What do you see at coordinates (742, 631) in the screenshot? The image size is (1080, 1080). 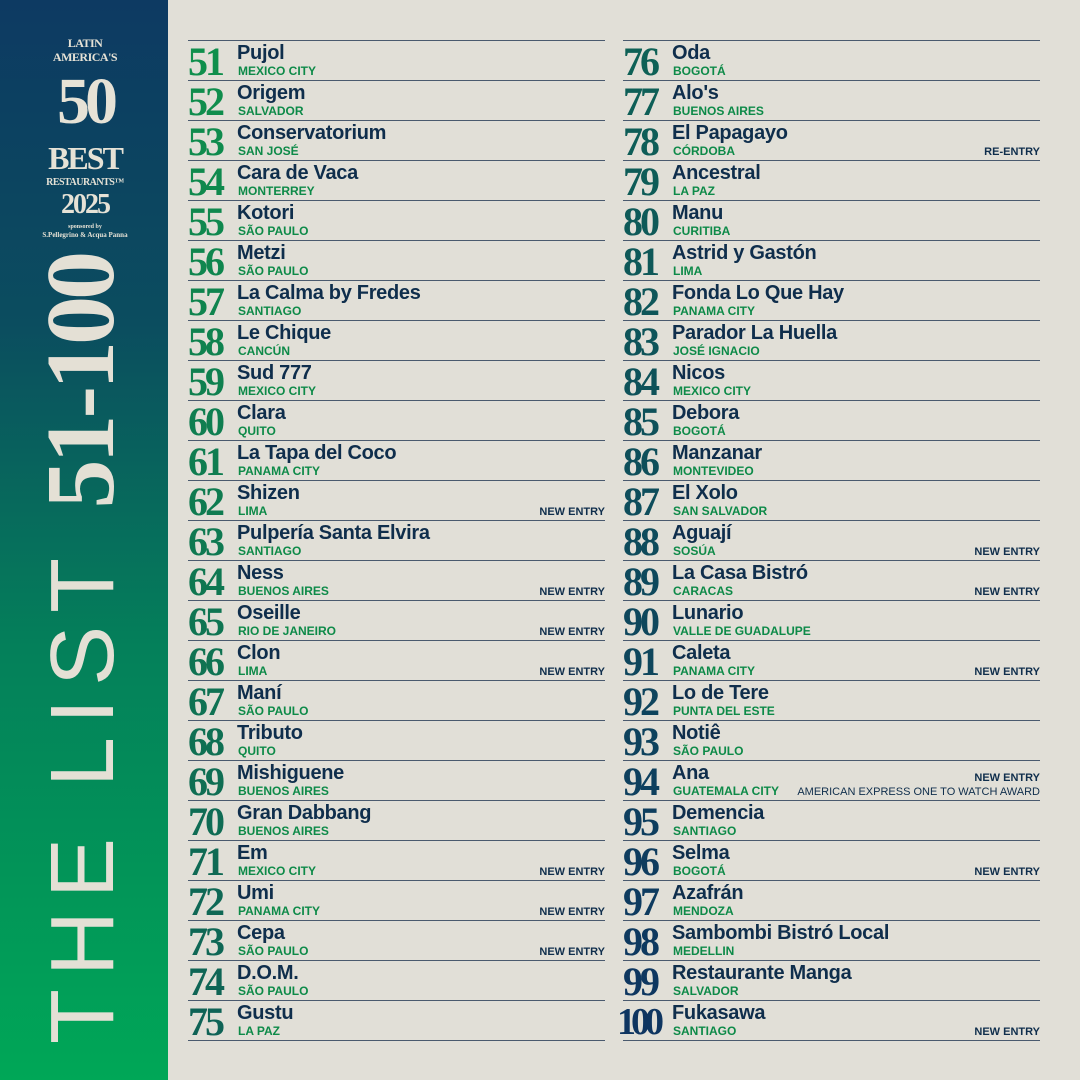 I see `restaurant-city: VALLE DE GUADALUPE` at bounding box center [742, 631].